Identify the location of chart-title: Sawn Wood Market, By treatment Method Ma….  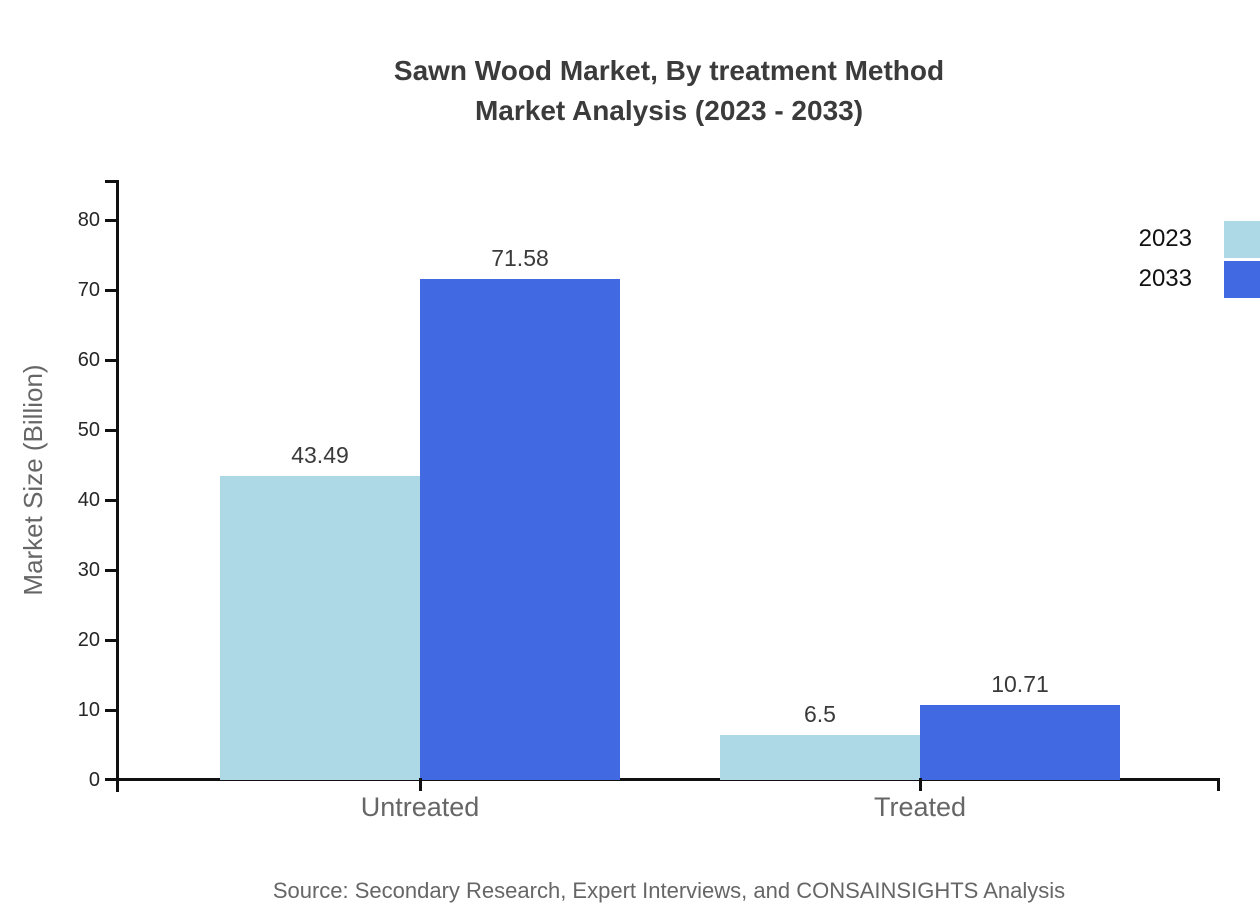
(669, 91).